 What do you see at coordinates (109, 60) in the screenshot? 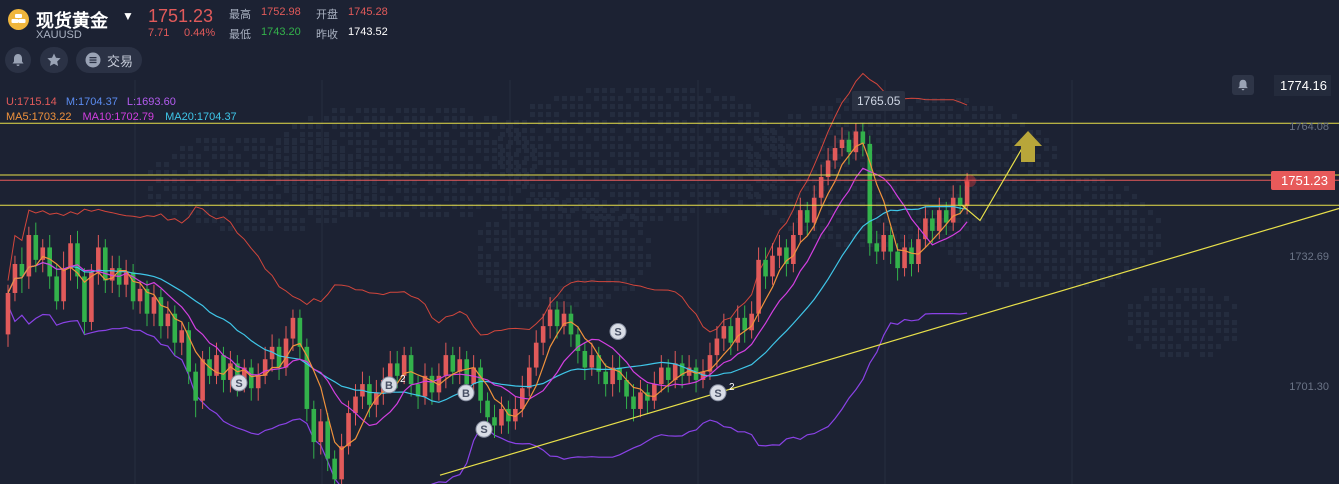
I see `trade-button: 交易` at bounding box center [109, 60].